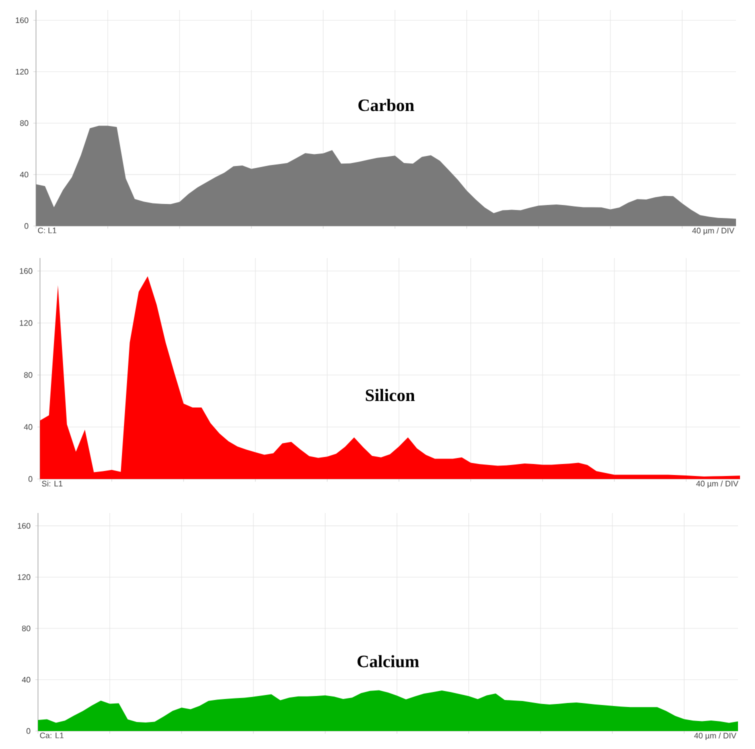 The width and height of the screenshot is (755, 749). Describe the element at coordinates (388, 661) in the screenshot. I see `text: Calcium` at that location.